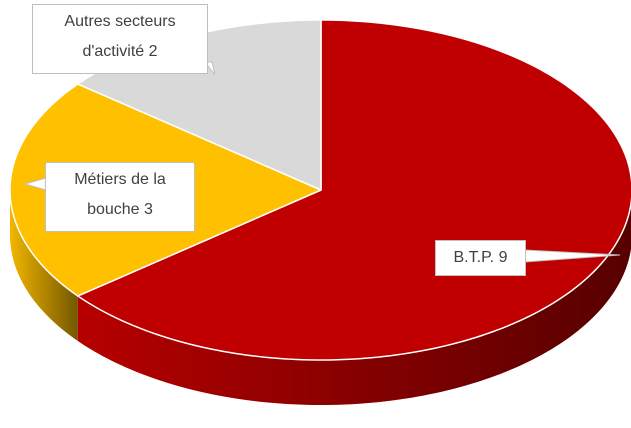  What do you see at coordinates (148, 209) in the screenshot?
I see `label-value: 3` at bounding box center [148, 209].